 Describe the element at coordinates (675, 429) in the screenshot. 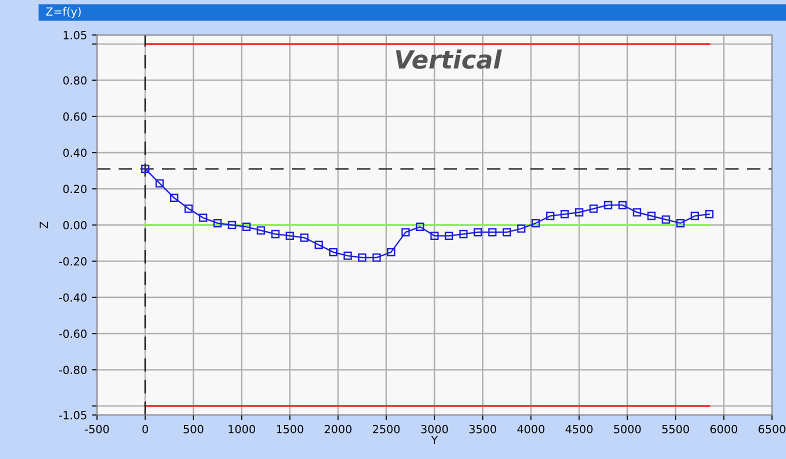

I see `x-tick-label: 5500` at that location.